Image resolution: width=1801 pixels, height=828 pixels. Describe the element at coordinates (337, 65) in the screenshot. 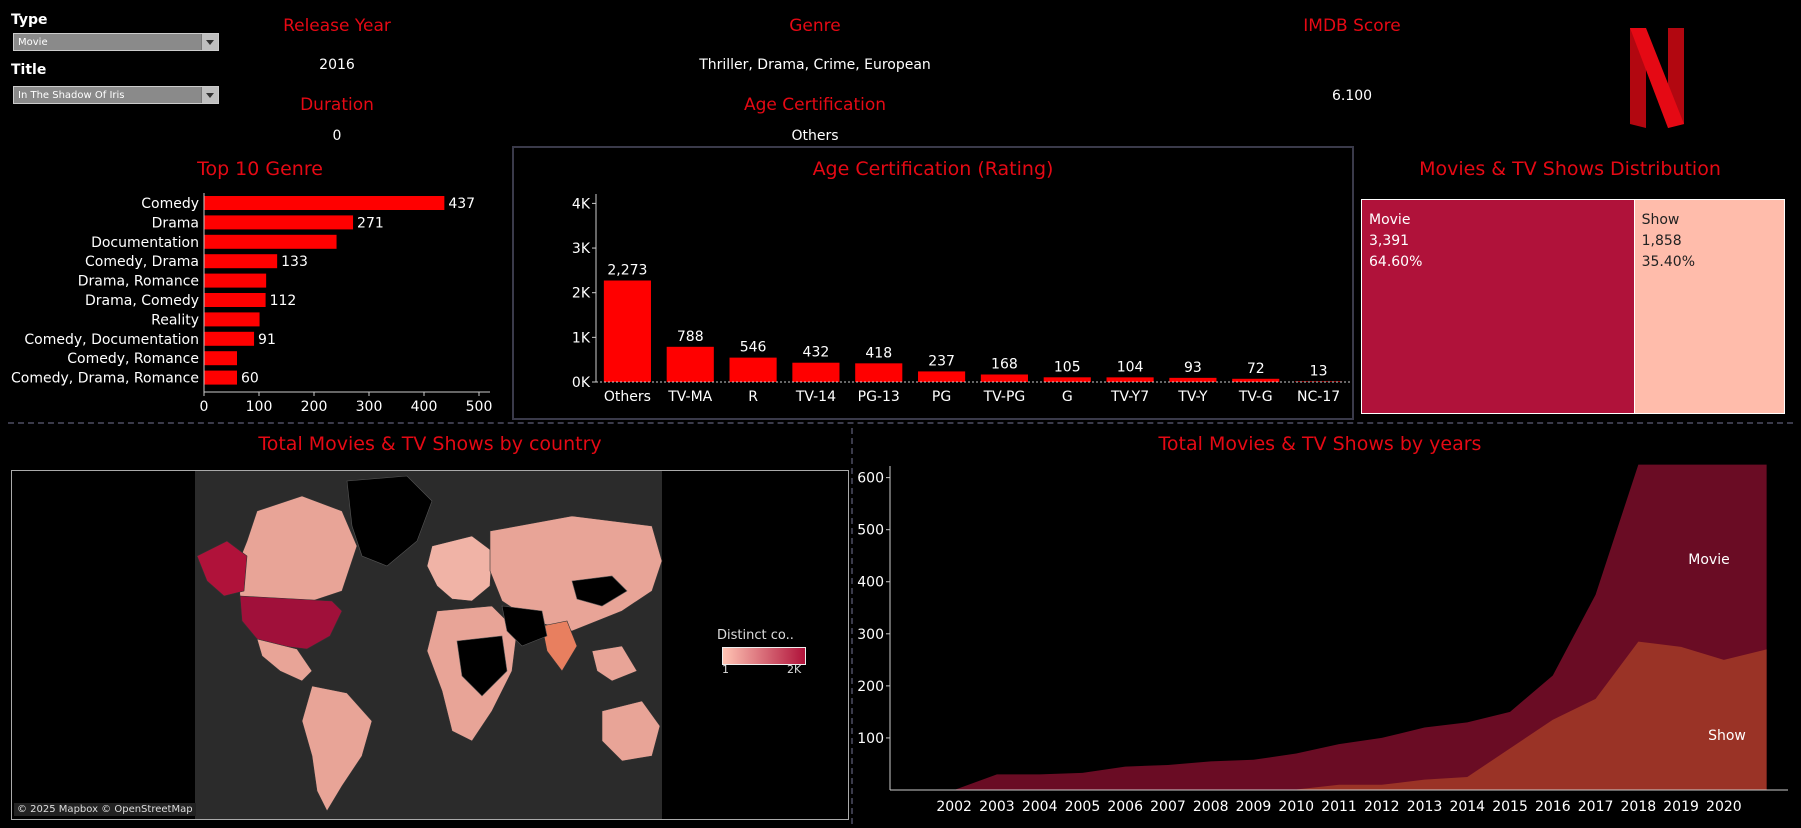

I see `release-year-value: 2016` at that location.